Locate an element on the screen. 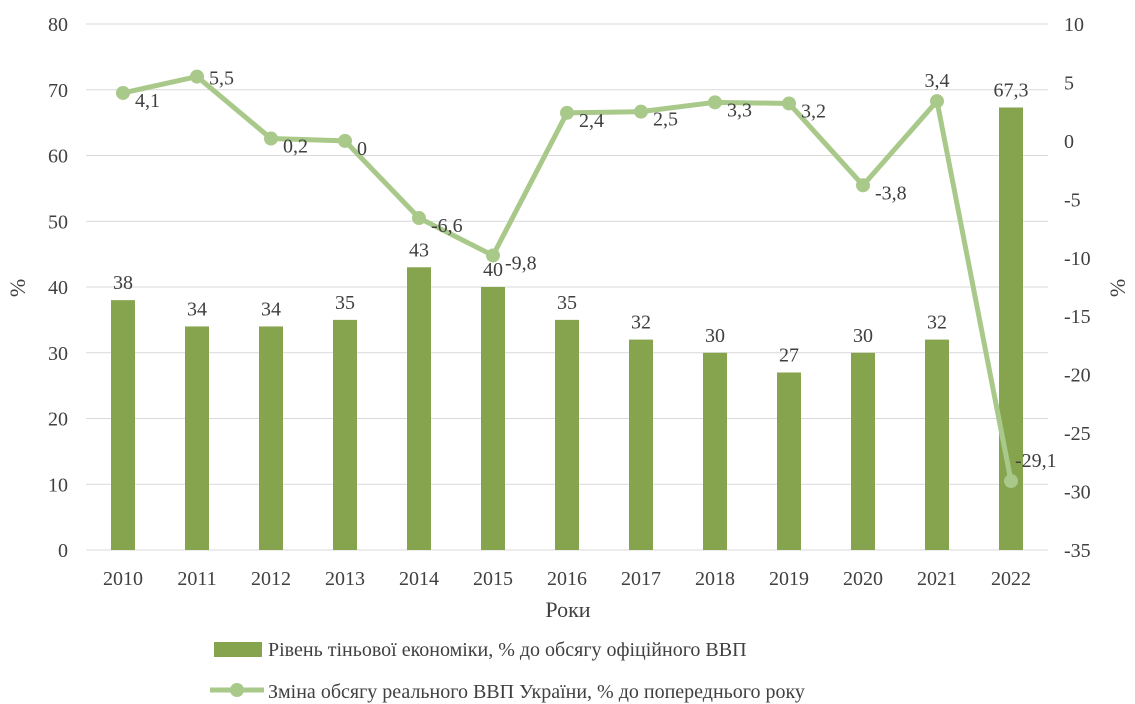 The width and height of the screenshot is (1135, 704). line-data-label: 3,3 is located at coordinates (739, 110).